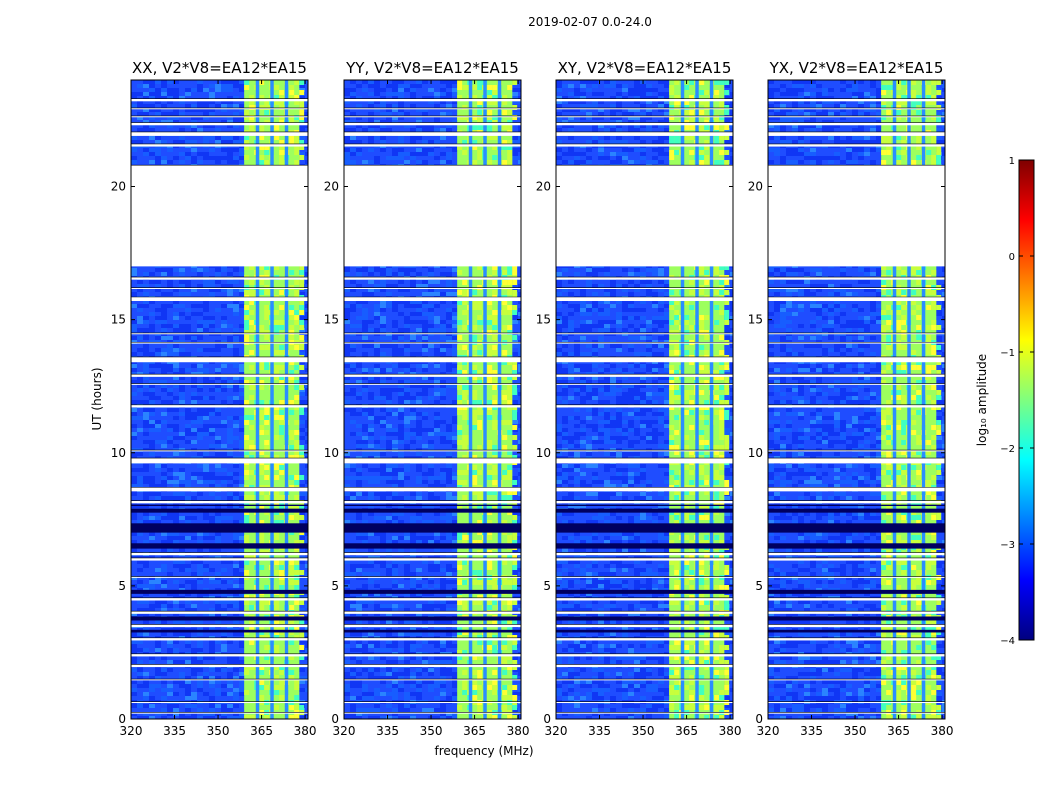 Image resolution: width=1050 pixels, height=800 pixels. Describe the element at coordinates (432, 399) in the screenshot. I see `panel-heatmap` at that location.